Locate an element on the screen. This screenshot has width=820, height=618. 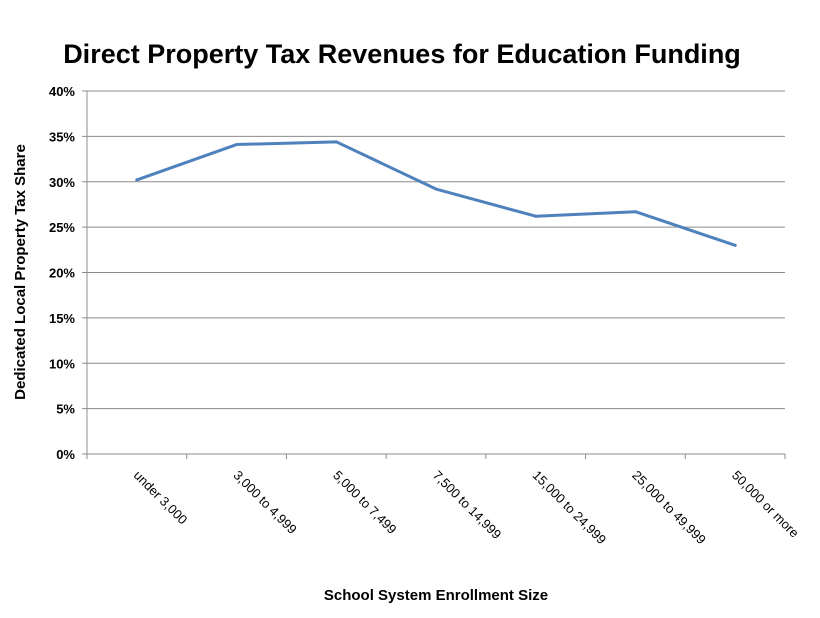
y-tick-label: 40% is located at coordinates (62, 91).